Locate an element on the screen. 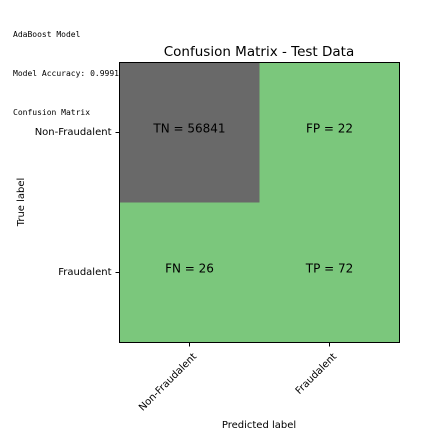  heatmap-cell-true-positive is located at coordinates (329, 272).